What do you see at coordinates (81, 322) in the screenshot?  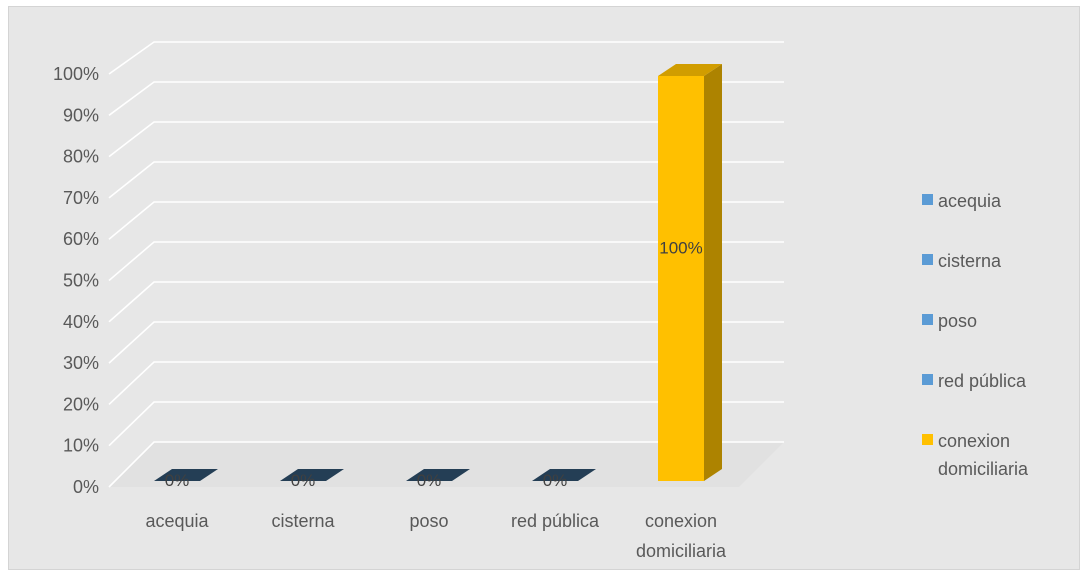 I see `y-tick-label: 40%` at bounding box center [81, 322].